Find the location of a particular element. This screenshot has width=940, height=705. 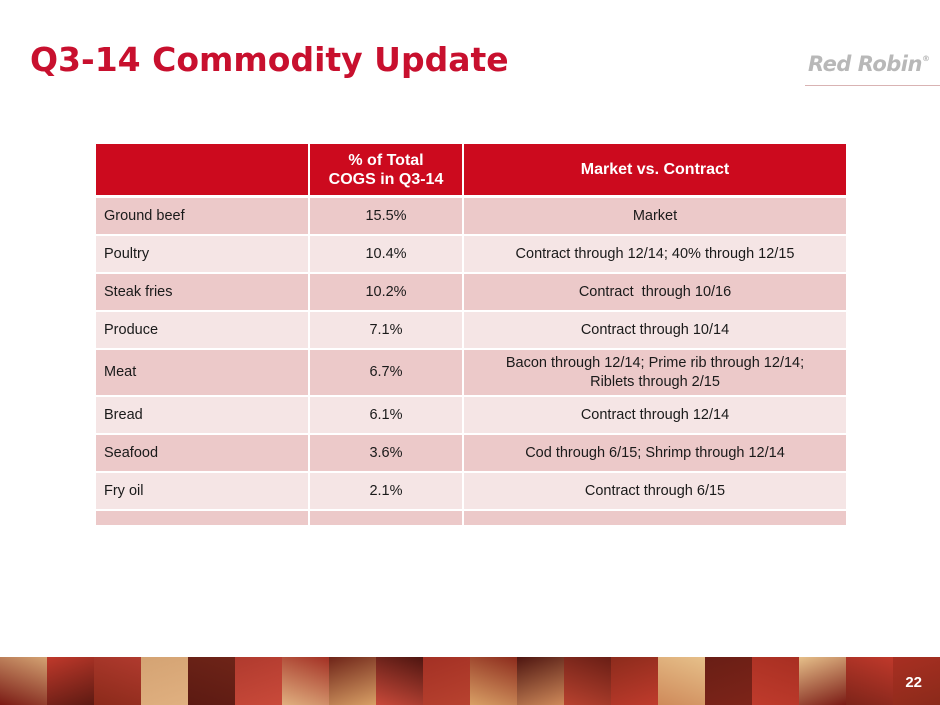

header-pct-line2: COGS in Q3-14 is located at coordinates (386, 179).